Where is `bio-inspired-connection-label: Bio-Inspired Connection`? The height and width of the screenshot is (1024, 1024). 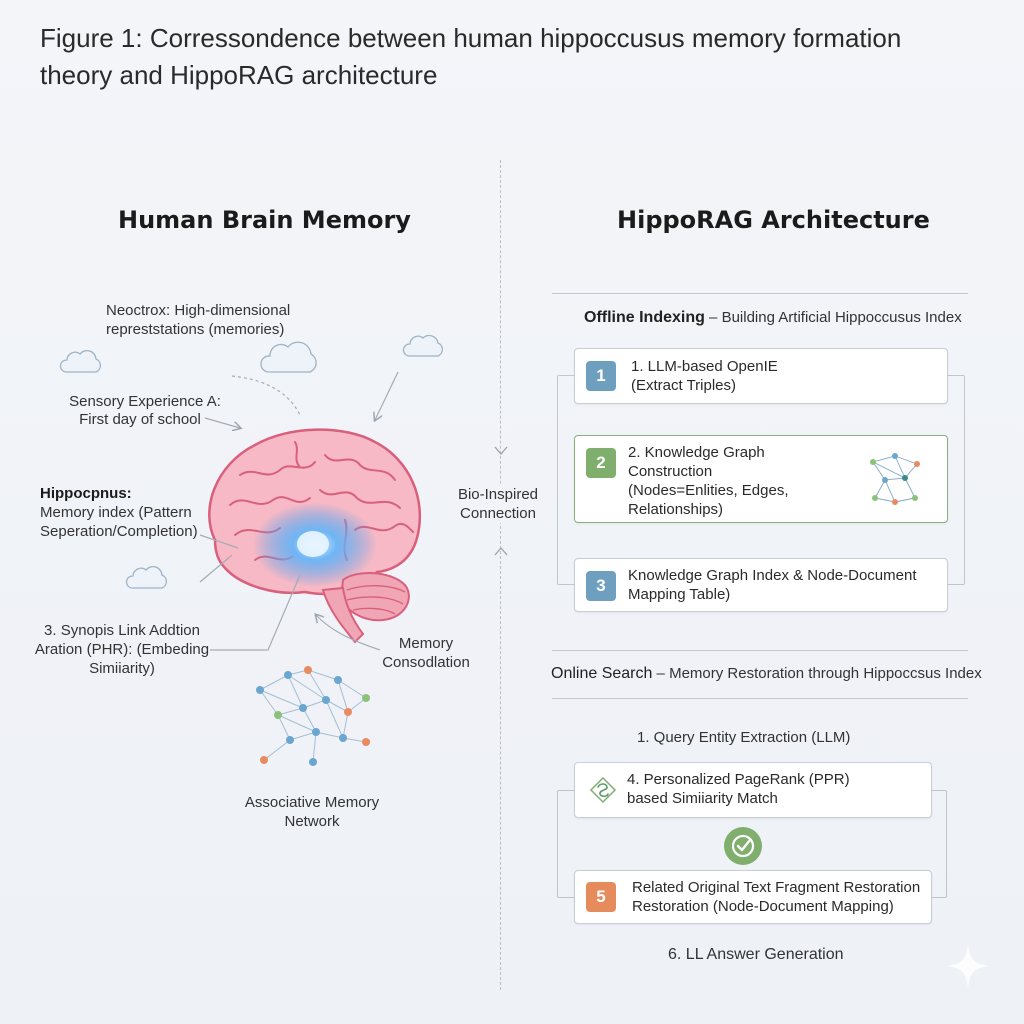
bio-inspired-connection-label: Bio-Inspired Connection is located at coordinates (498, 504).